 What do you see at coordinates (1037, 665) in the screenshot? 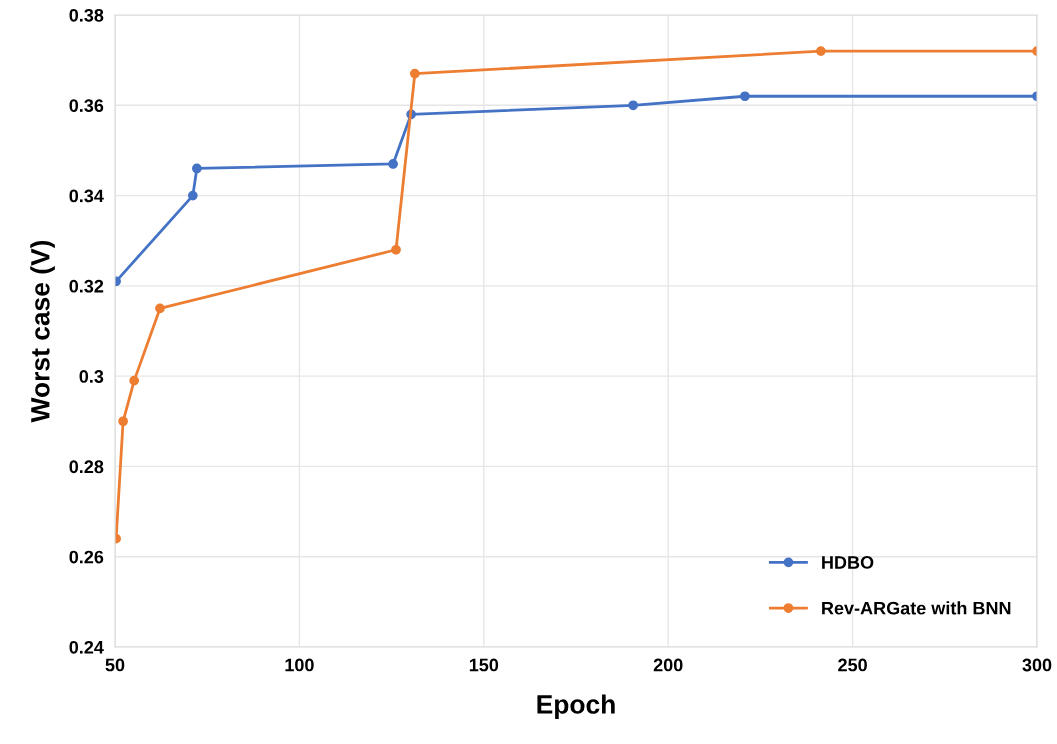
I see `x-tick-label: 300` at bounding box center [1037, 665].